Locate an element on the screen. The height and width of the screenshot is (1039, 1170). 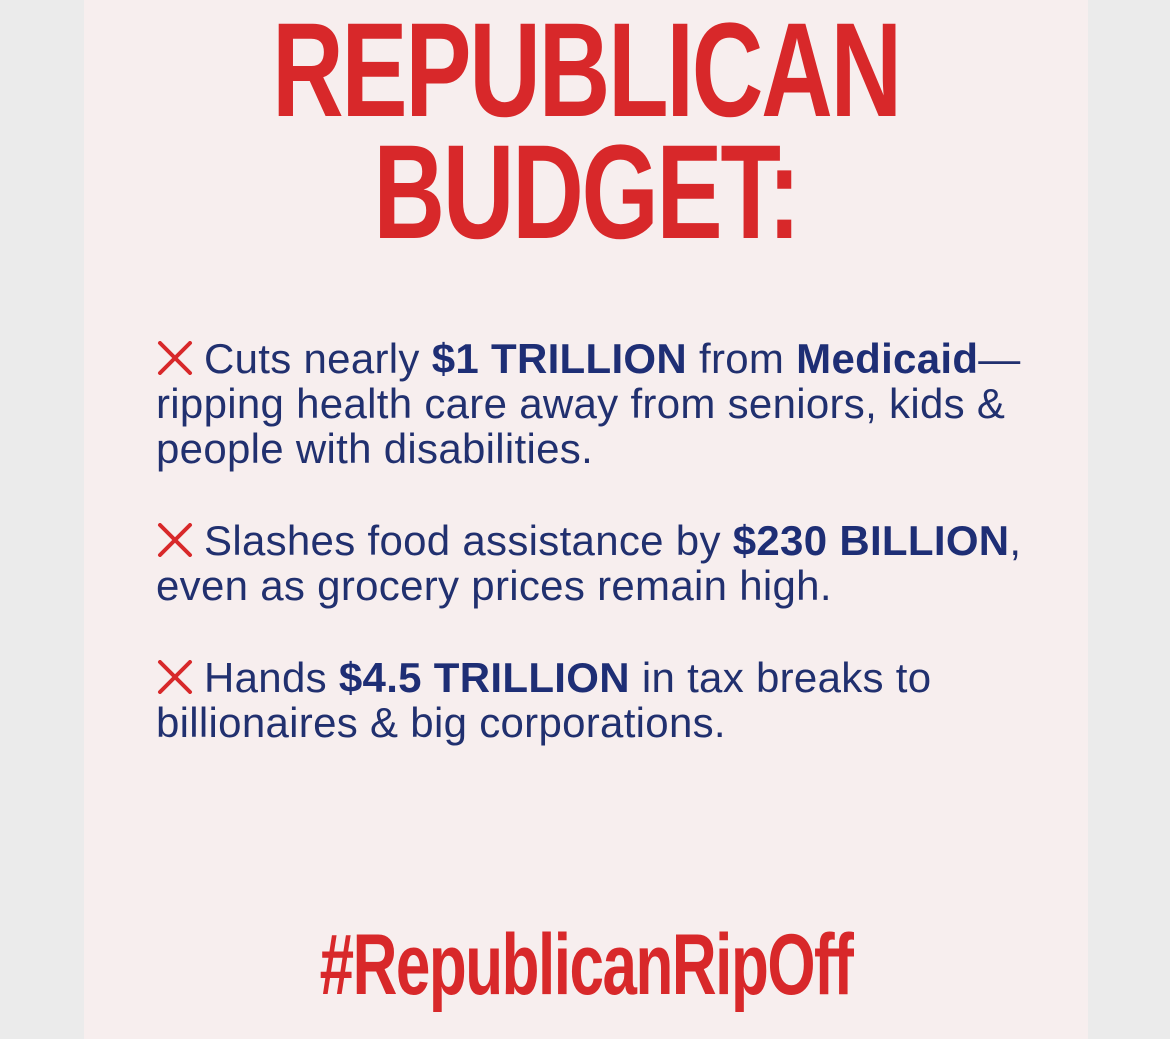
bullet-text-segment: Slashes food assistance by is located at coordinates (468, 540).